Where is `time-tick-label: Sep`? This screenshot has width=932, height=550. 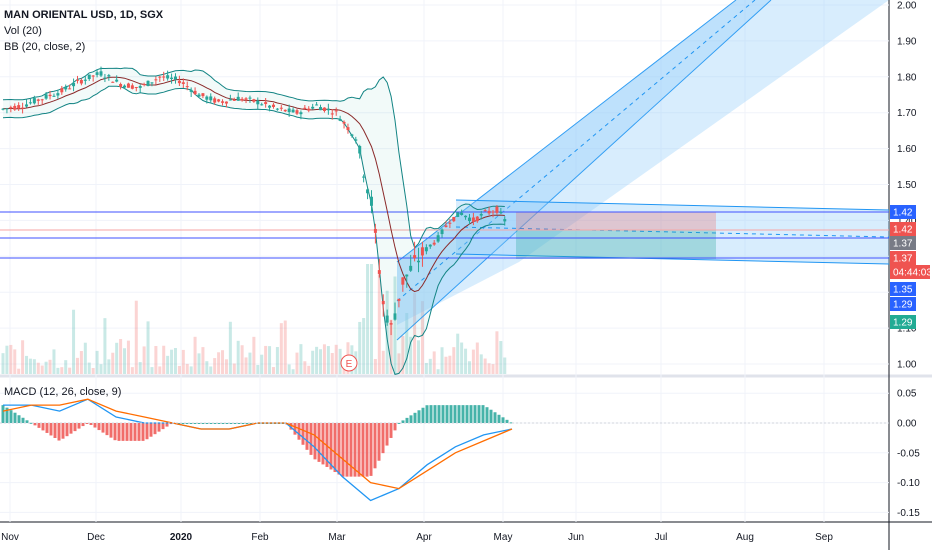 time-tick-label: Sep is located at coordinates (824, 537).